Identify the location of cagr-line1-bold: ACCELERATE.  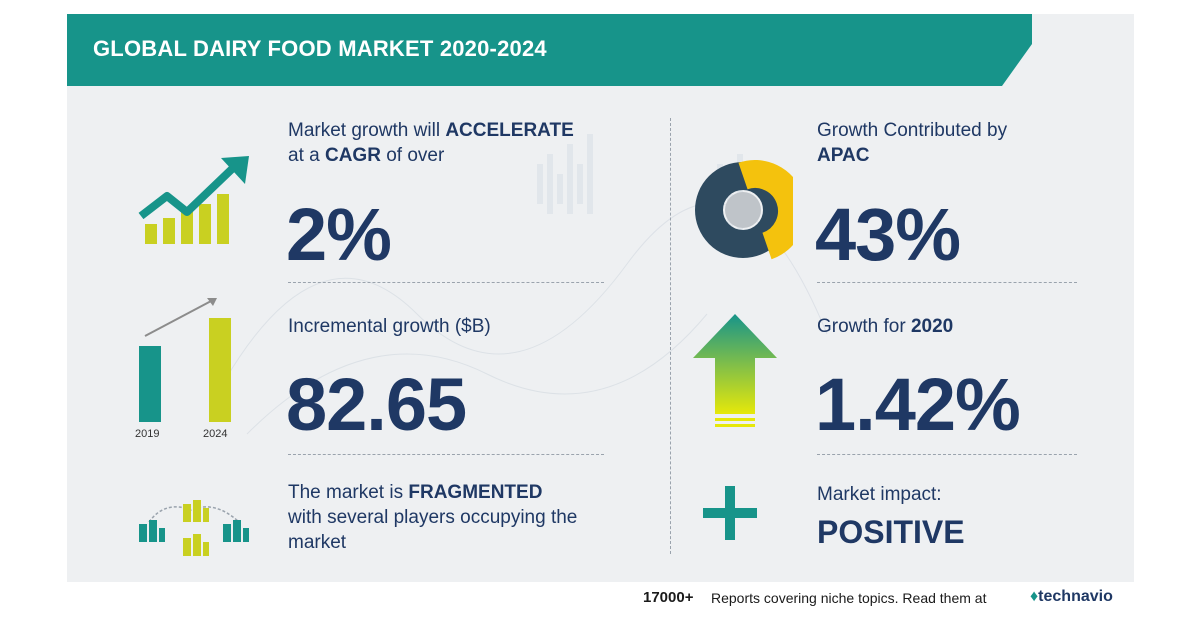
(509, 130).